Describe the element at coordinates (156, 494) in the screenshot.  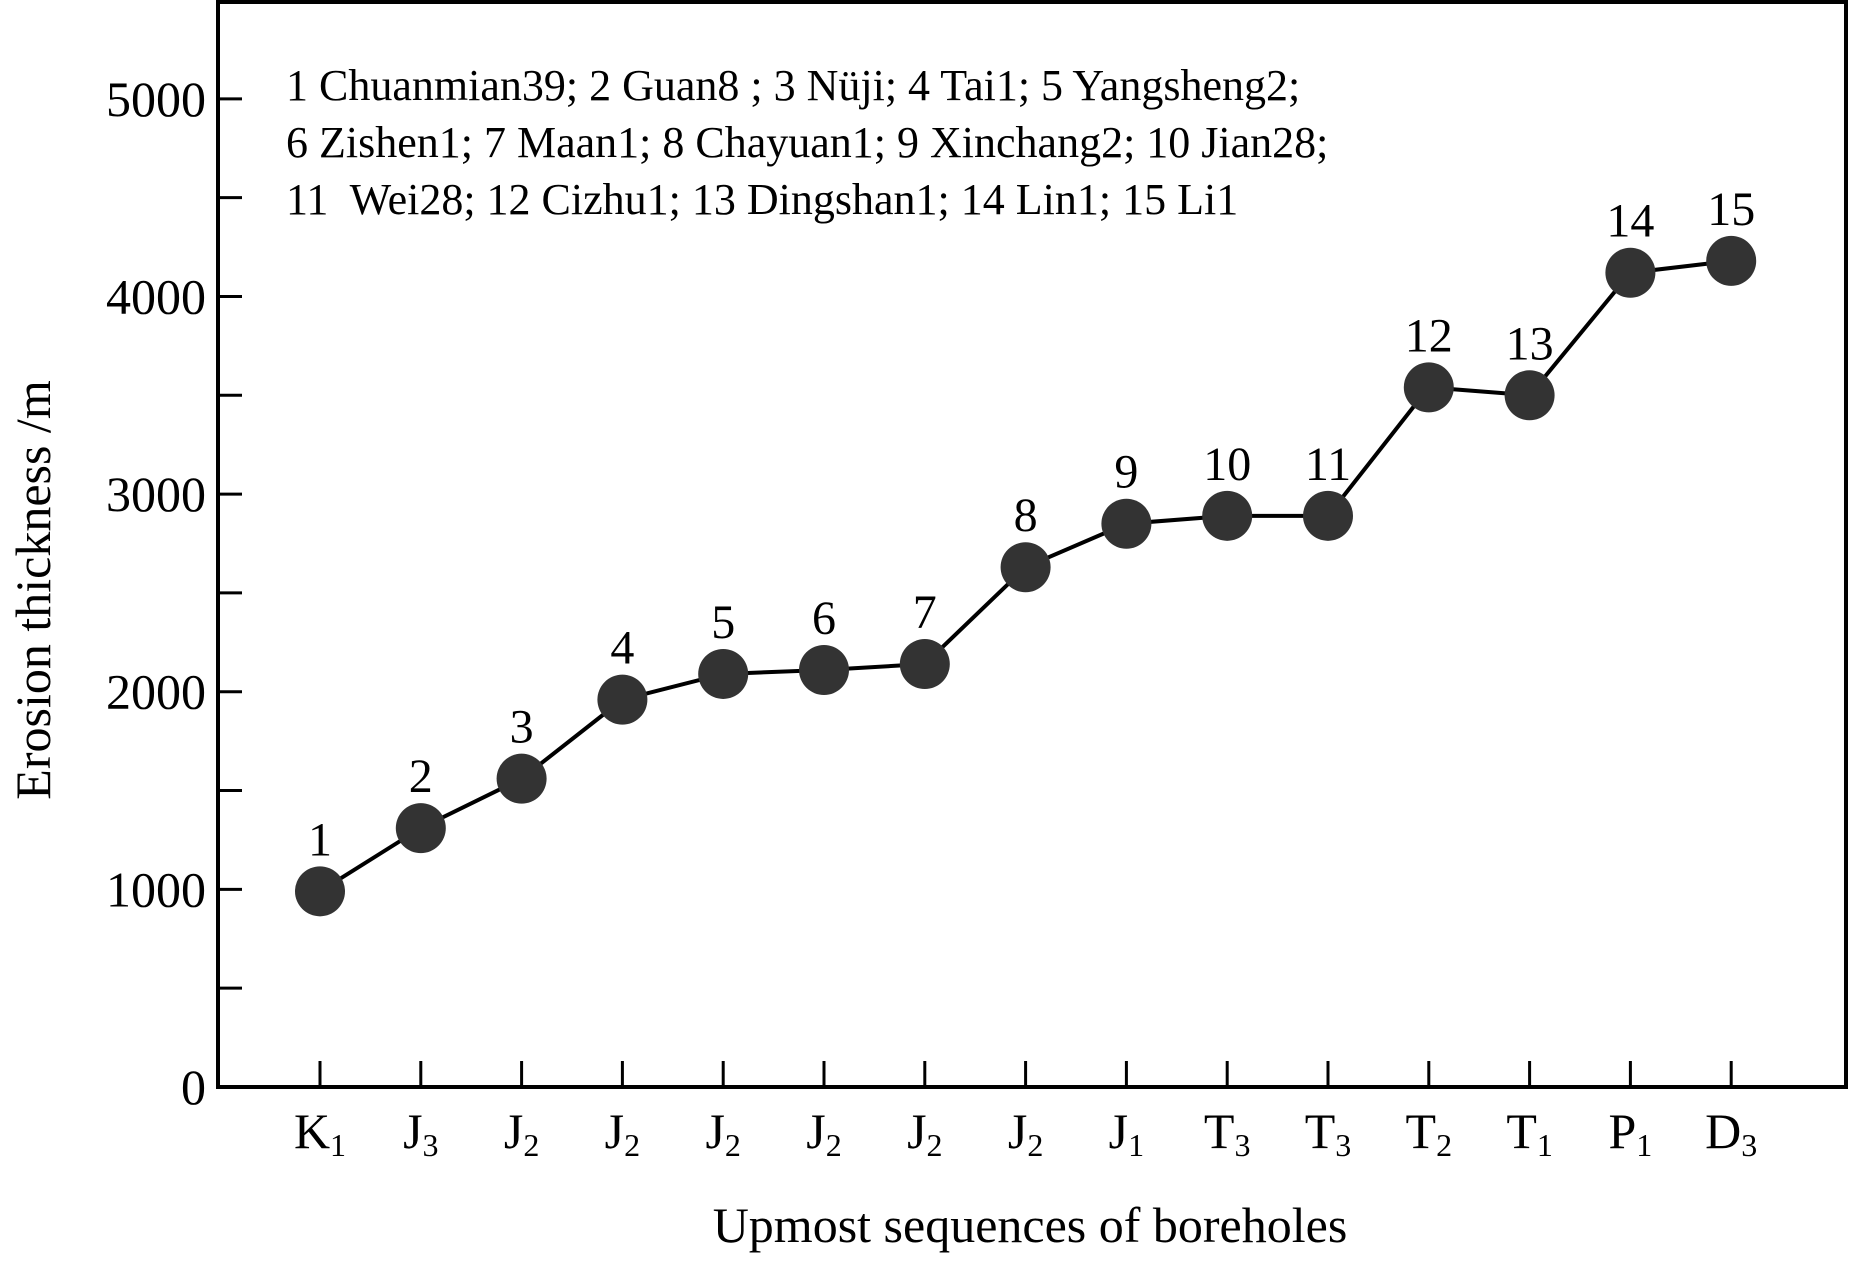
I see `y-tick-label: 3000` at that location.